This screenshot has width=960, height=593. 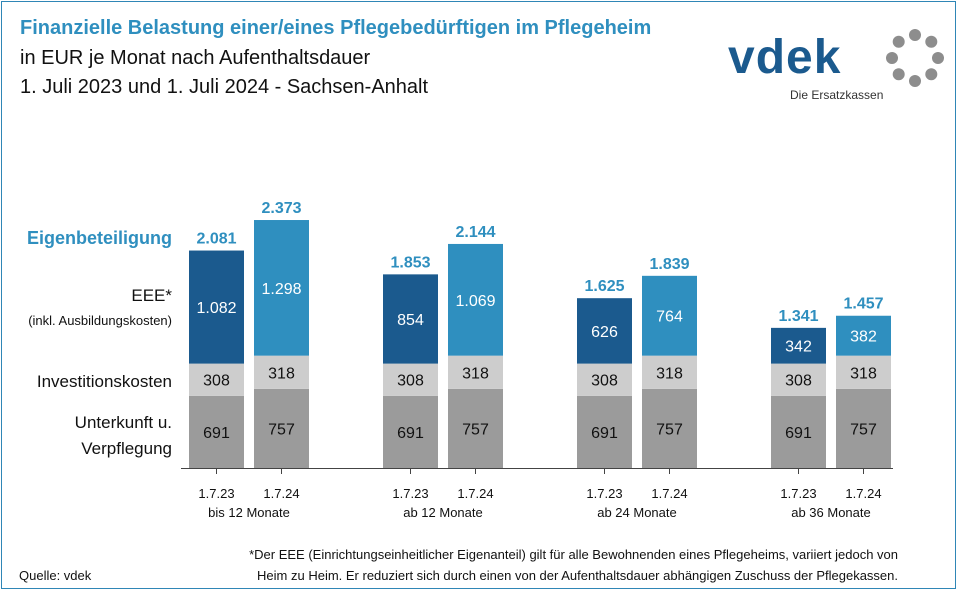 I want to click on group-label: bis 12 Monate, so click(x=249, y=512).